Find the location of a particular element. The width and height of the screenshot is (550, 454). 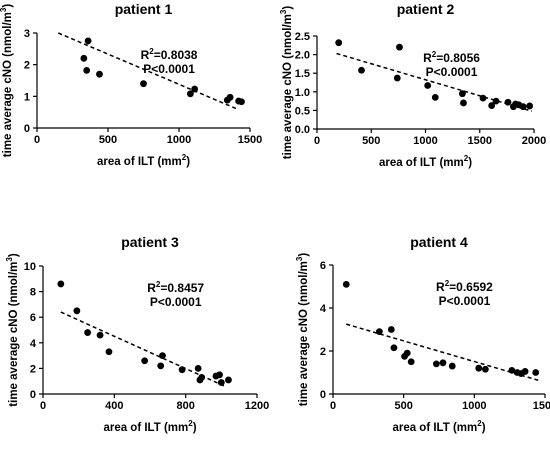

r2-annotation: R2=0.8038 is located at coordinates (169, 54).